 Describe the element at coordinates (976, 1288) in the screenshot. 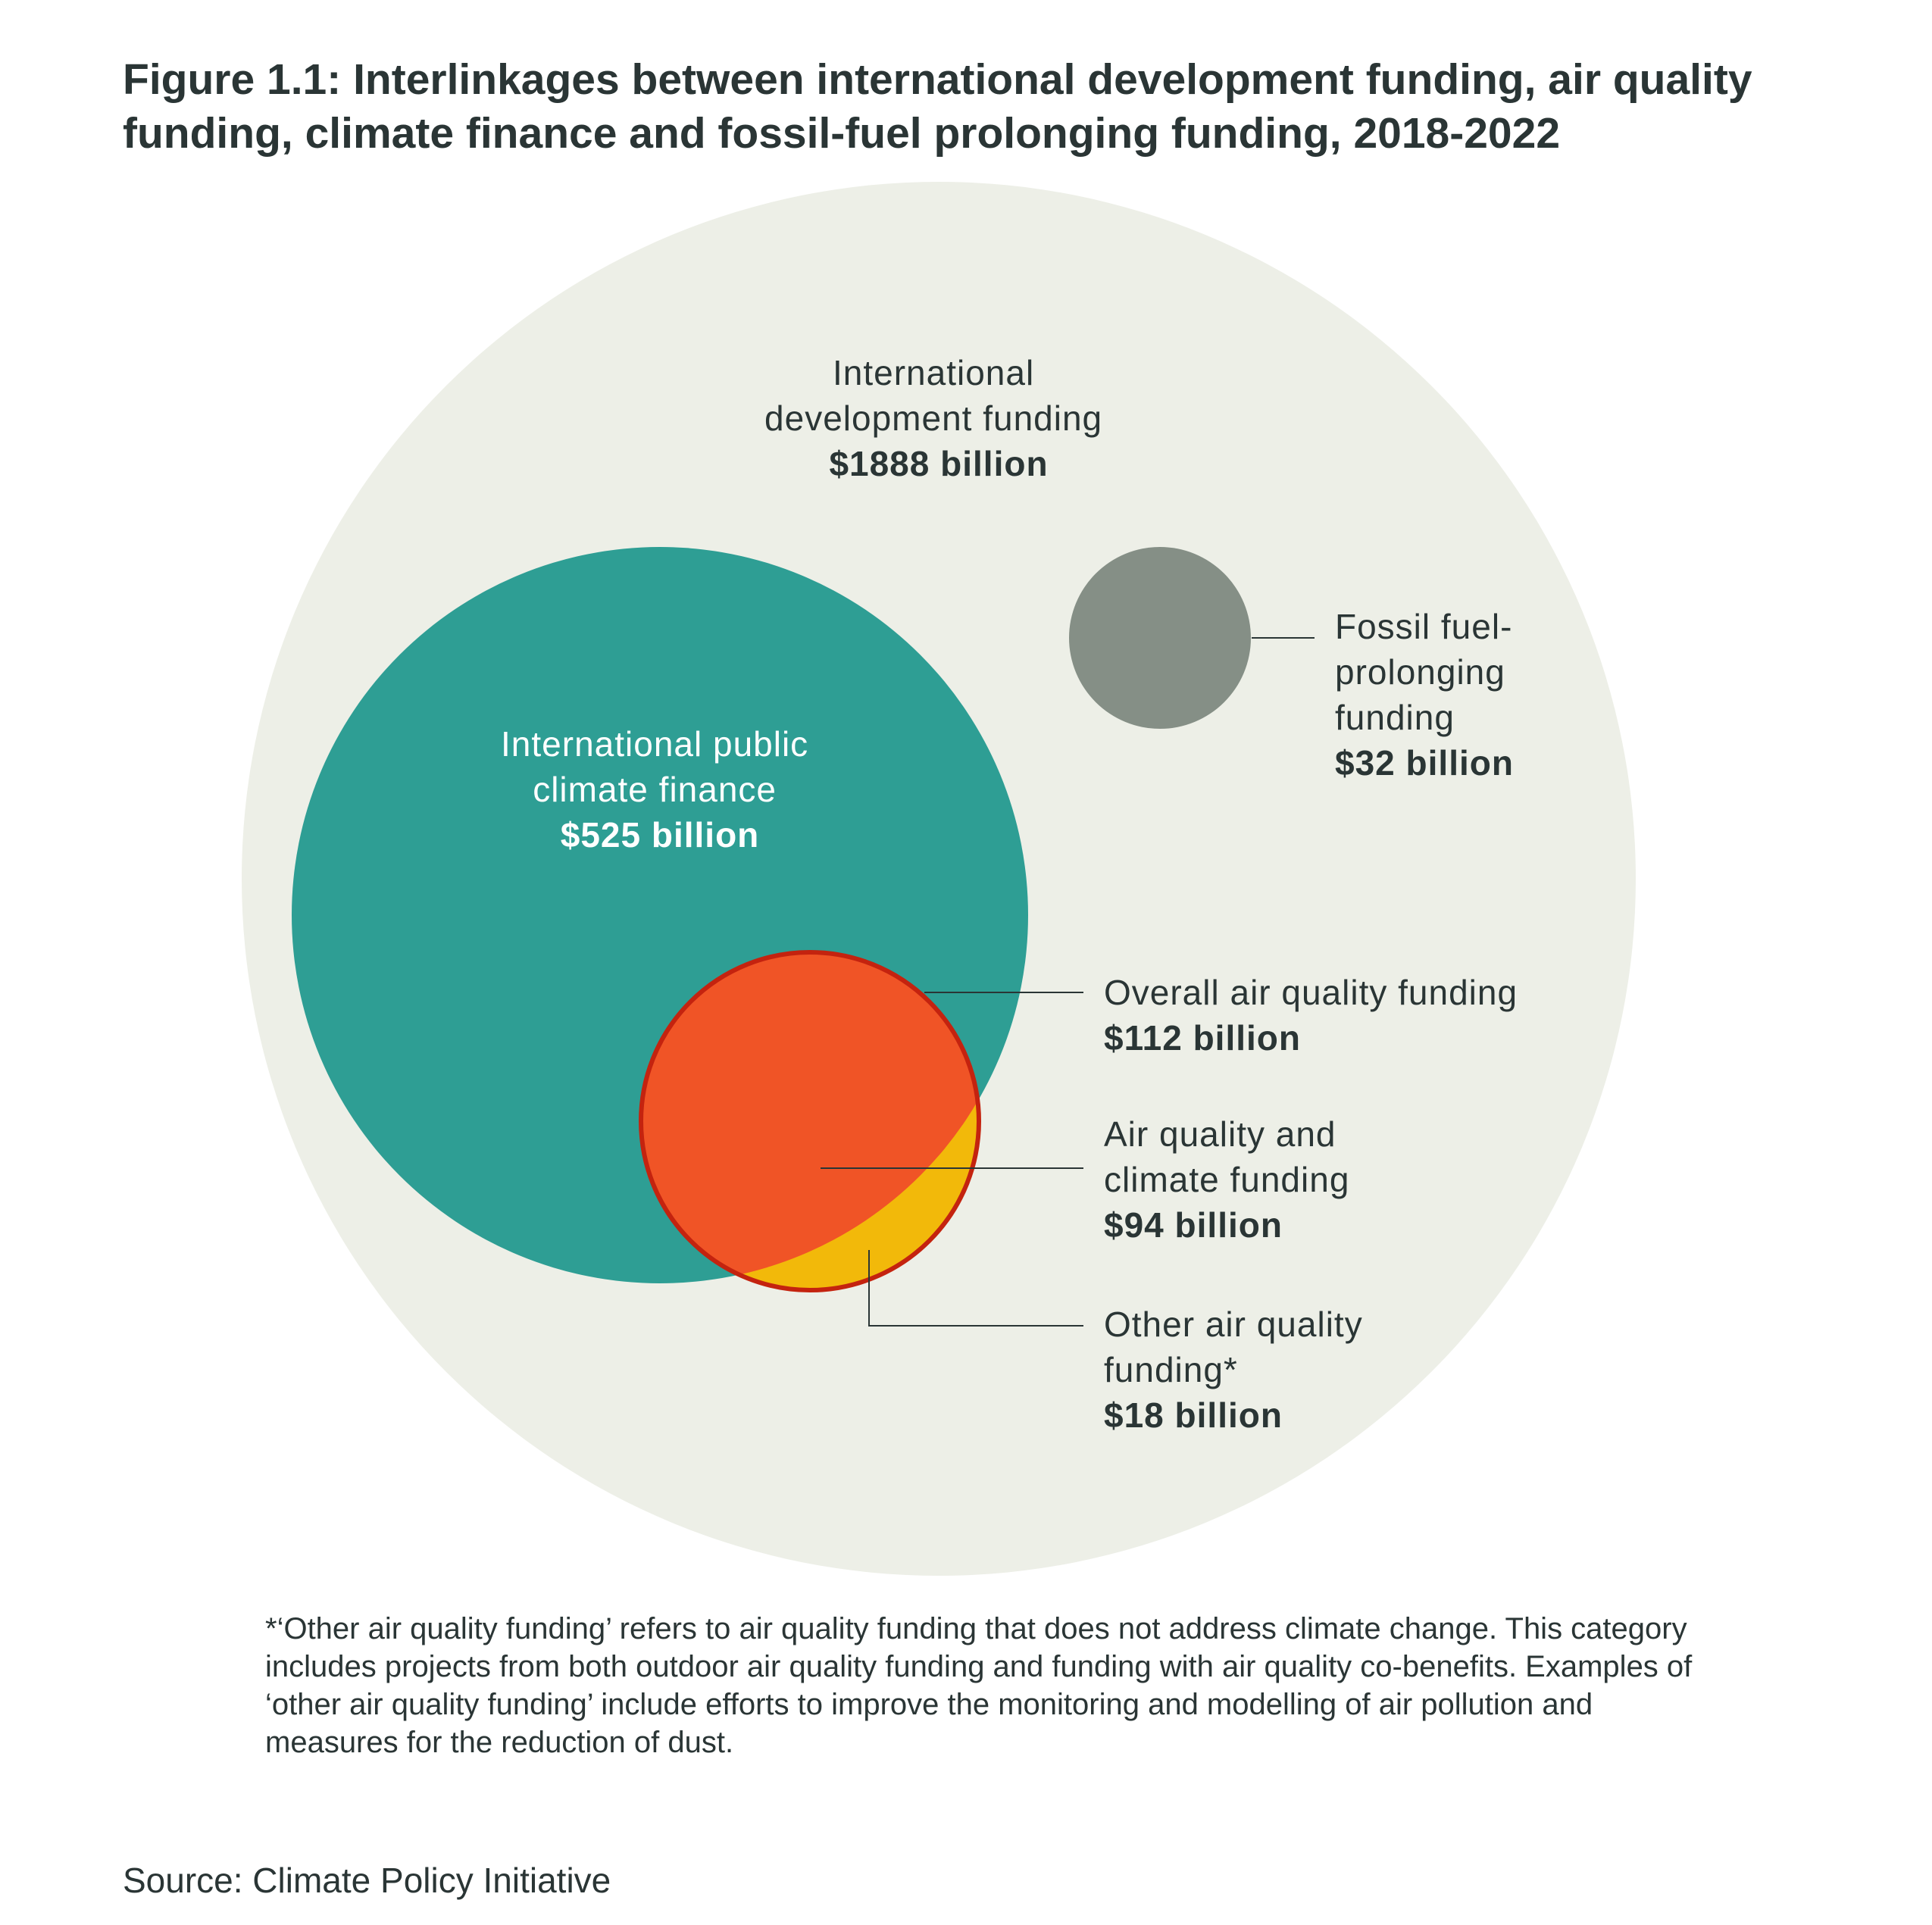

I see `other-air-leader-line` at that location.